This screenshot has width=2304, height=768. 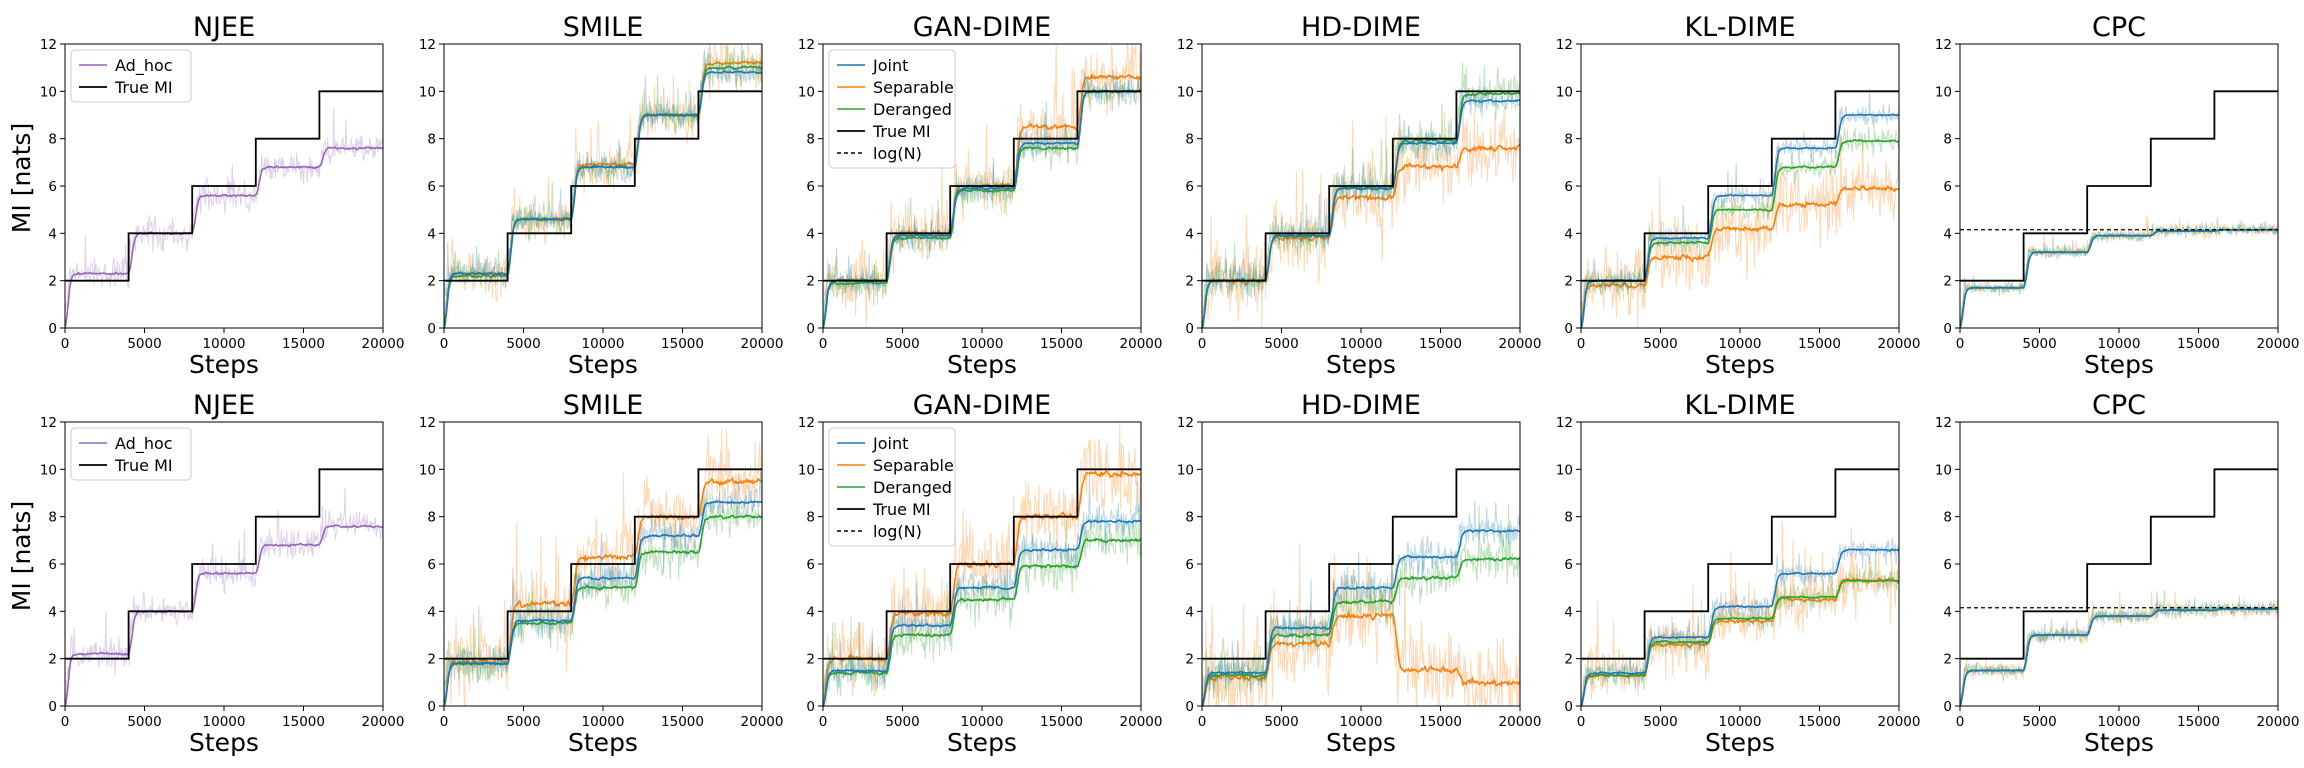 What do you see at coordinates (603, 27) in the screenshot?
I see `panel-title: SMILE` at bounding box center [603, 27].